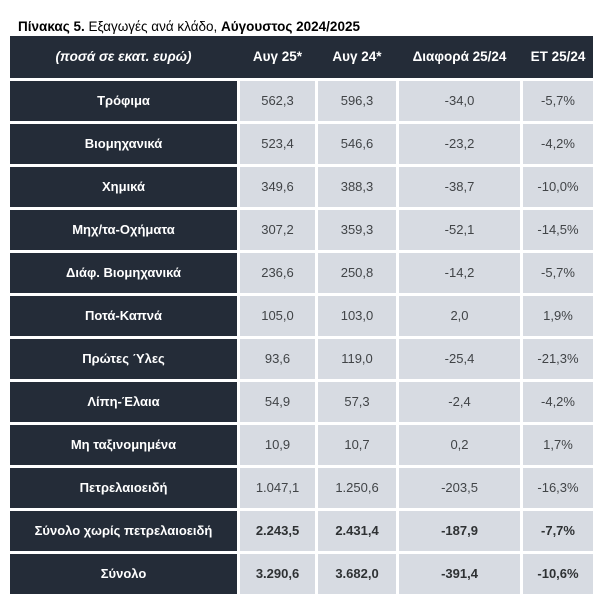  Describe the element at coordinates (459, 574) in the screenshot. I see `value-cell: -391,4` at that location.